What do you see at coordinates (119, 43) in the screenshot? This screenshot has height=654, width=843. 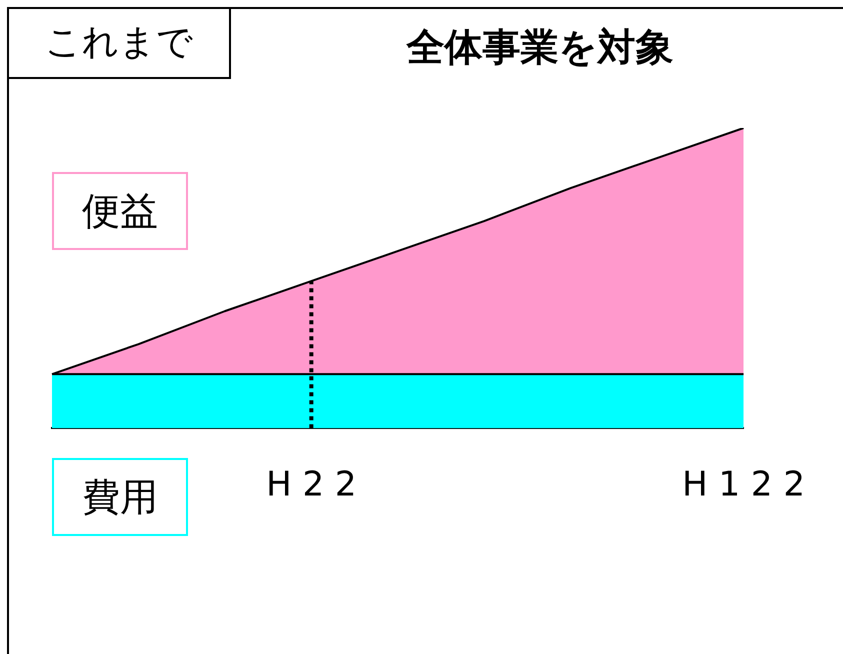 I see `text: これまで` at bounding box center [119, 43].